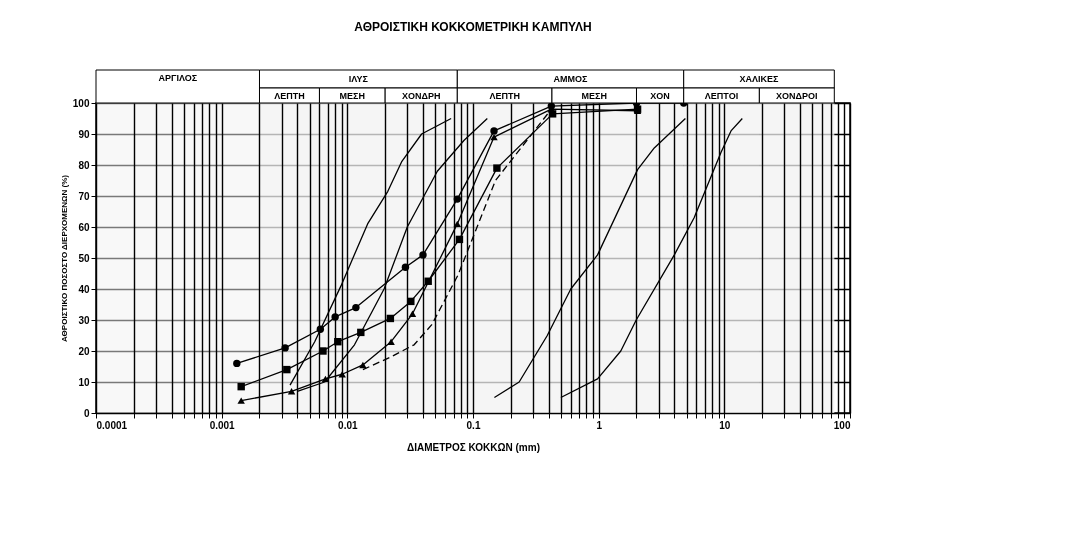 The height and width of the screenshot is (545, 1088). I want to click on y-tick-label: 20, so click(84, 351).